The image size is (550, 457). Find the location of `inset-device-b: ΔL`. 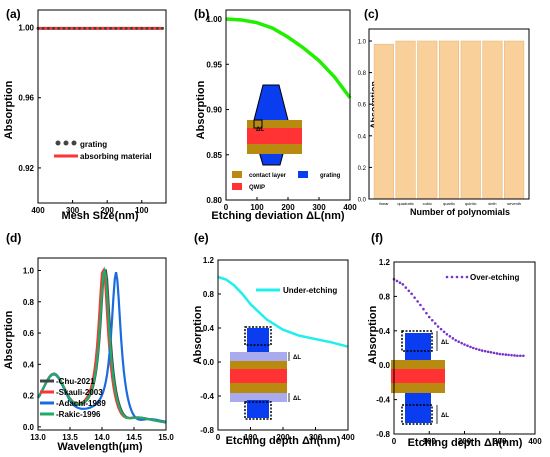

inset-device-b: ΔL is located at coordinates (274, 125).